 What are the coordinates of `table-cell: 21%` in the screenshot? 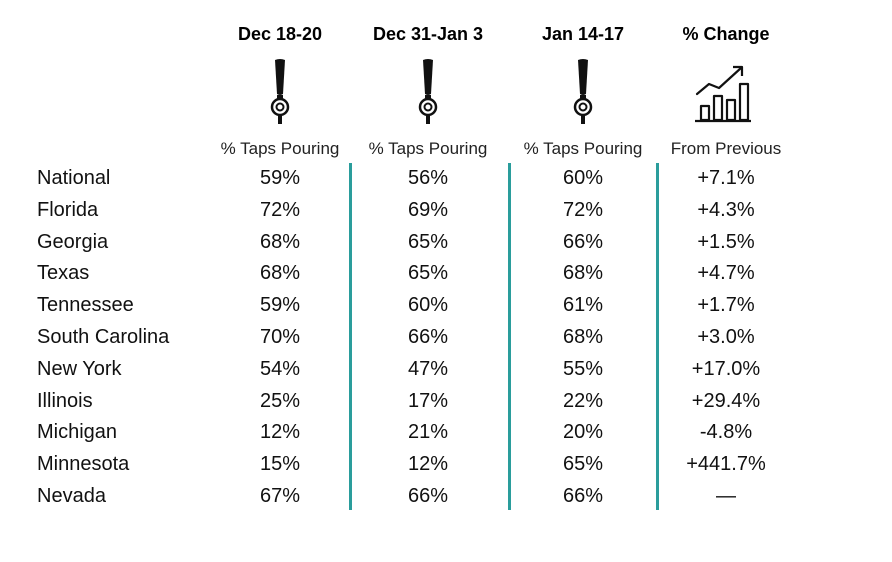 It's located at (428, 432).